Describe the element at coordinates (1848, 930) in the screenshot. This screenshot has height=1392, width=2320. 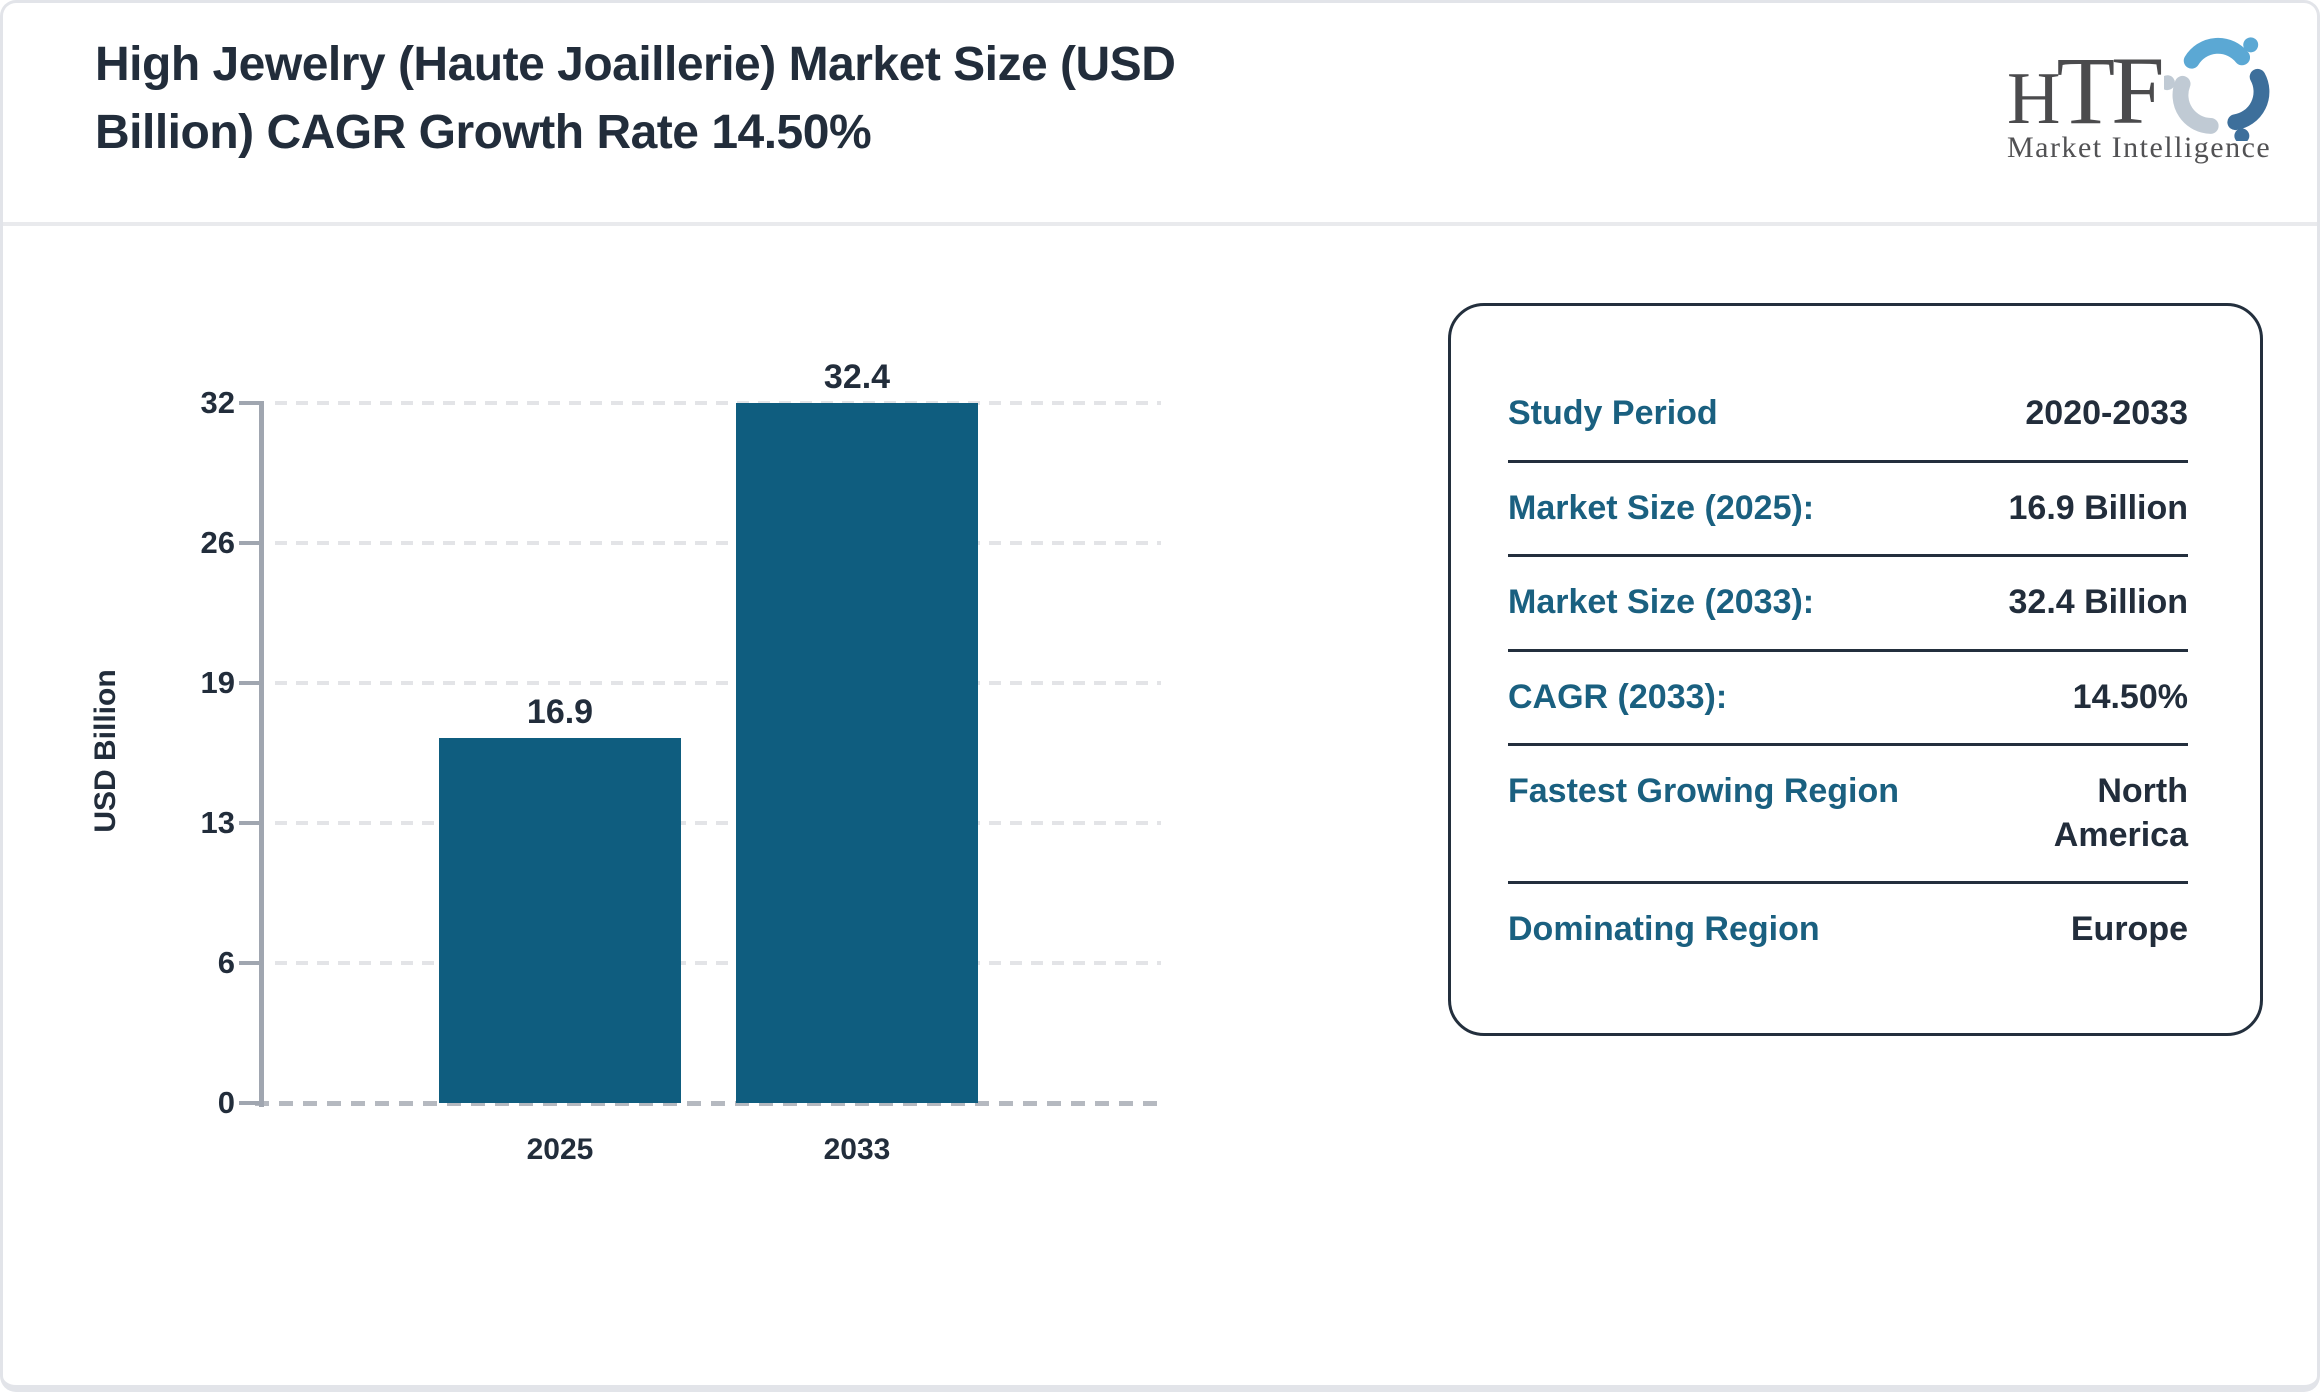
I see `info-row-dominating-region: Dominating Region Europe` at that location.